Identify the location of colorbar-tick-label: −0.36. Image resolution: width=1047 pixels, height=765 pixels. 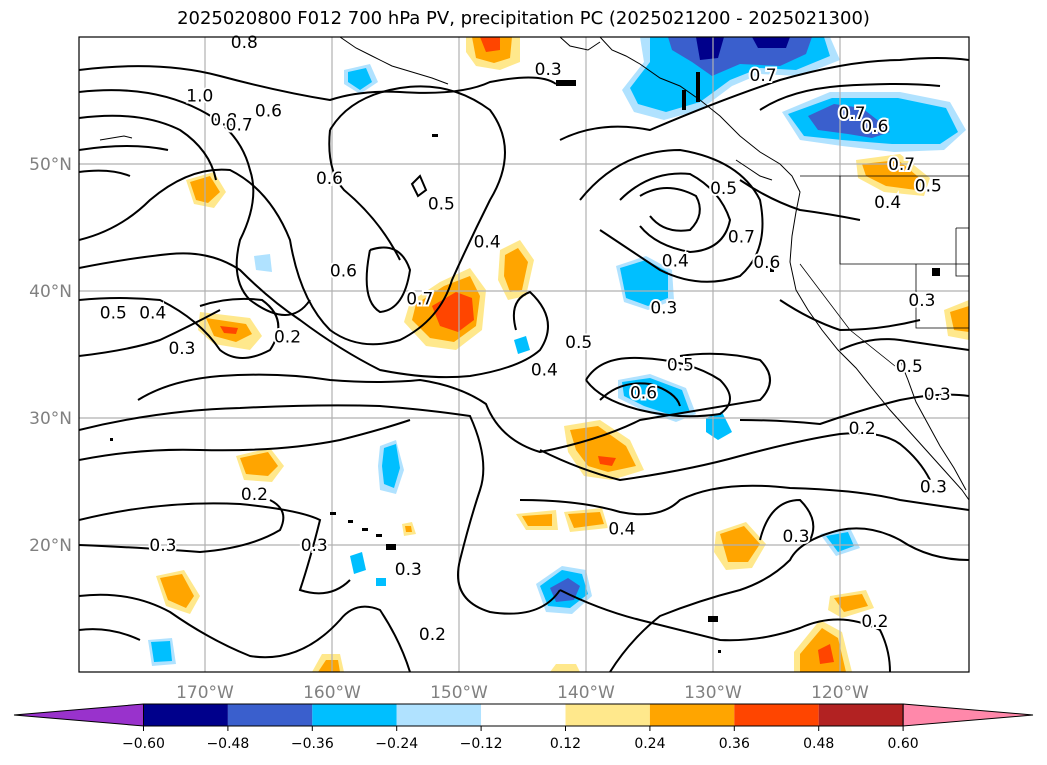
(312, 744).